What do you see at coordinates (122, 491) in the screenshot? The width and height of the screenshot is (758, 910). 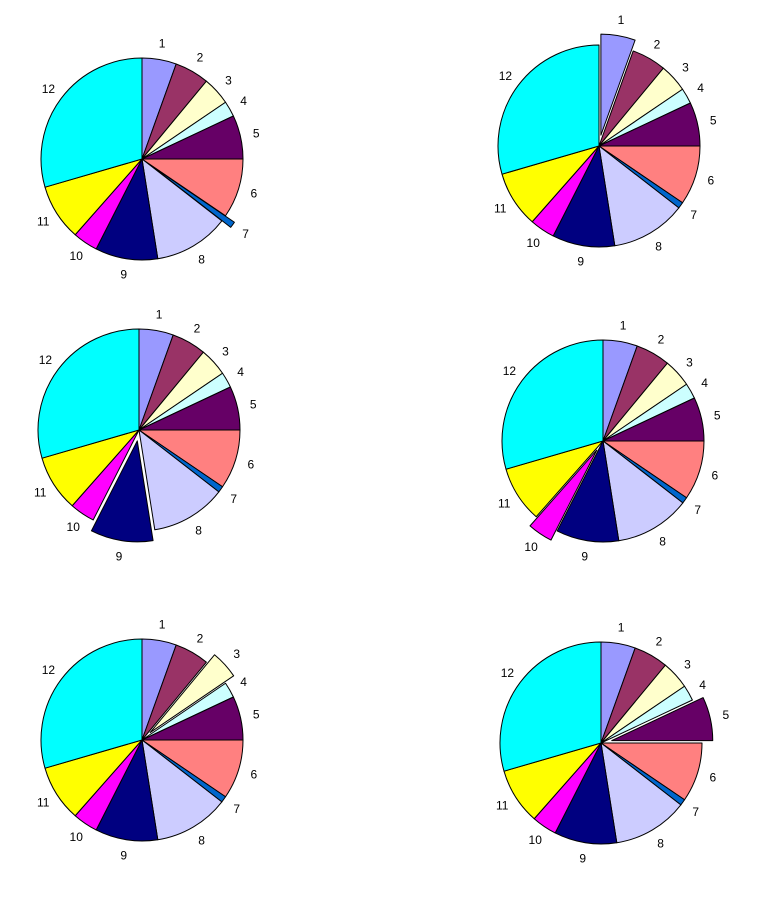 I see `pie-slice-9-exploded` at bounding box center [122, 491].